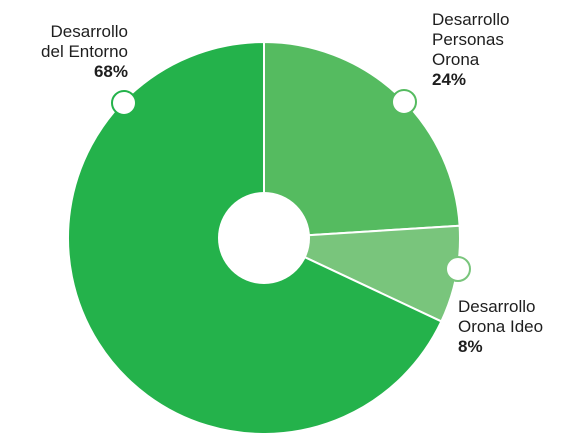  I want to click on donut-center-hole, so click(264, 238).